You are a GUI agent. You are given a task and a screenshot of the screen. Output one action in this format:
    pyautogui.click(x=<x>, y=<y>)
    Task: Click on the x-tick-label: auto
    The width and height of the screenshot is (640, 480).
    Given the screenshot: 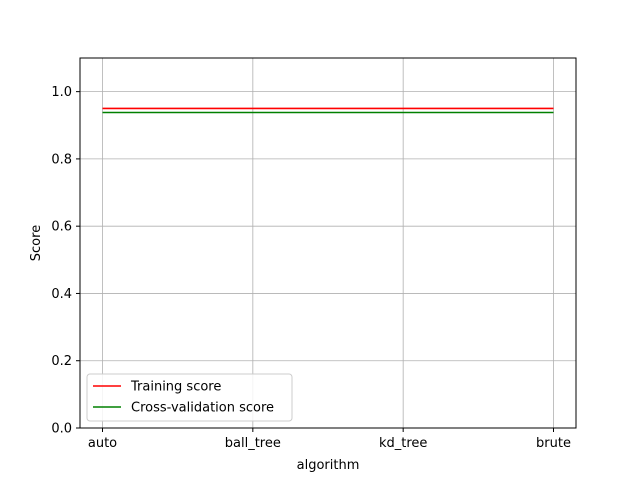 What is the action you would take?
    pyautogui.click(x=102, y=443)
    